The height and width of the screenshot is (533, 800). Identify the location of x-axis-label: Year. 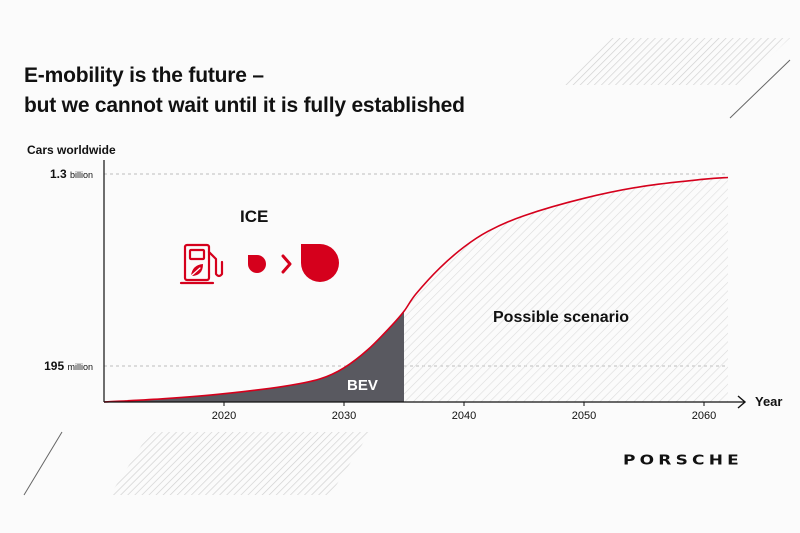
(768, 401).